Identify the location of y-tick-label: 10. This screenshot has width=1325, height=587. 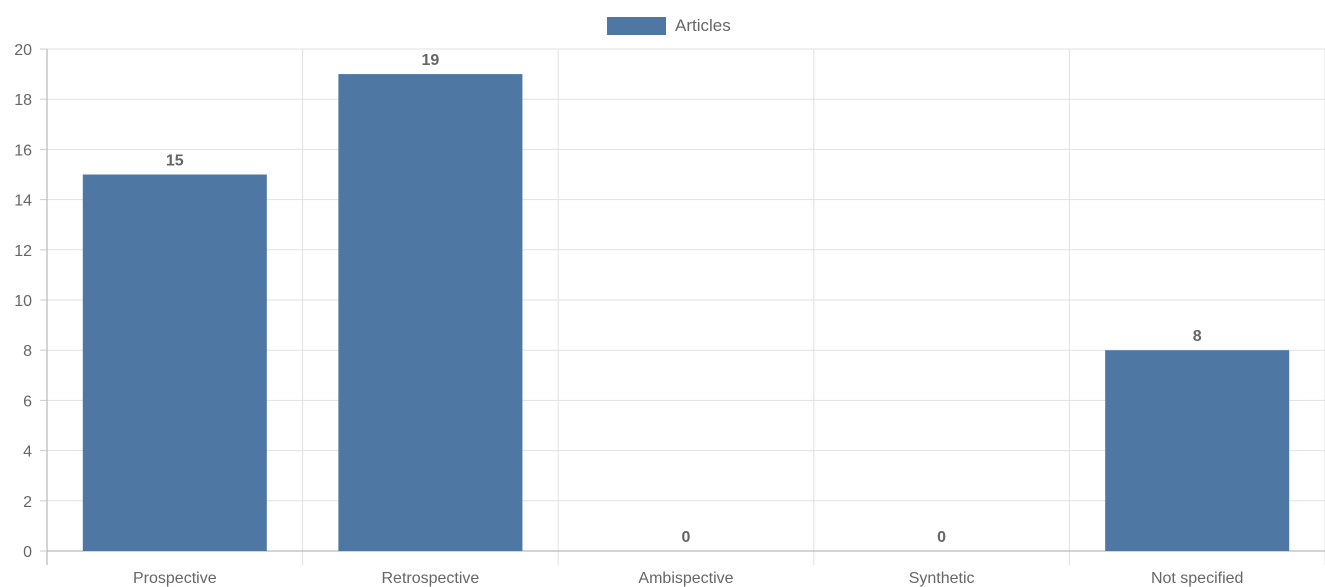
(23, 301).